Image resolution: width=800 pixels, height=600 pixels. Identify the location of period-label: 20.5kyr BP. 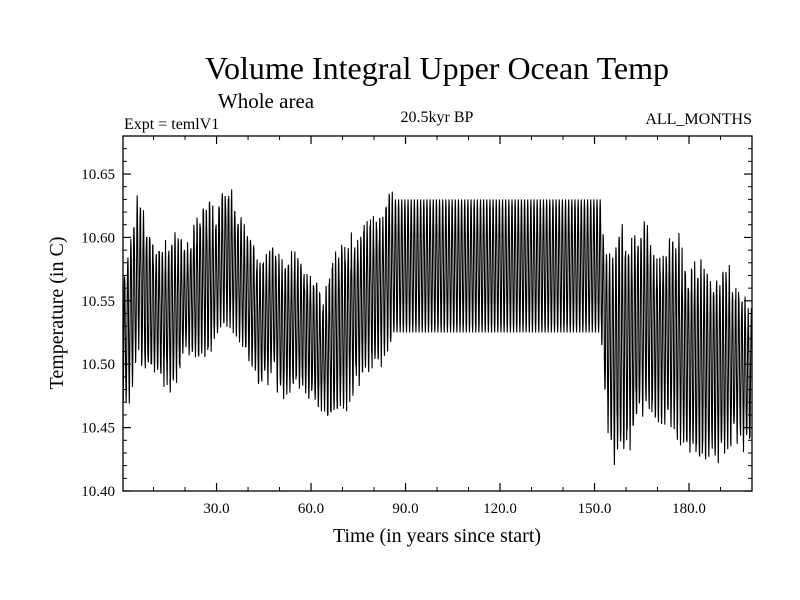
(437, 117).